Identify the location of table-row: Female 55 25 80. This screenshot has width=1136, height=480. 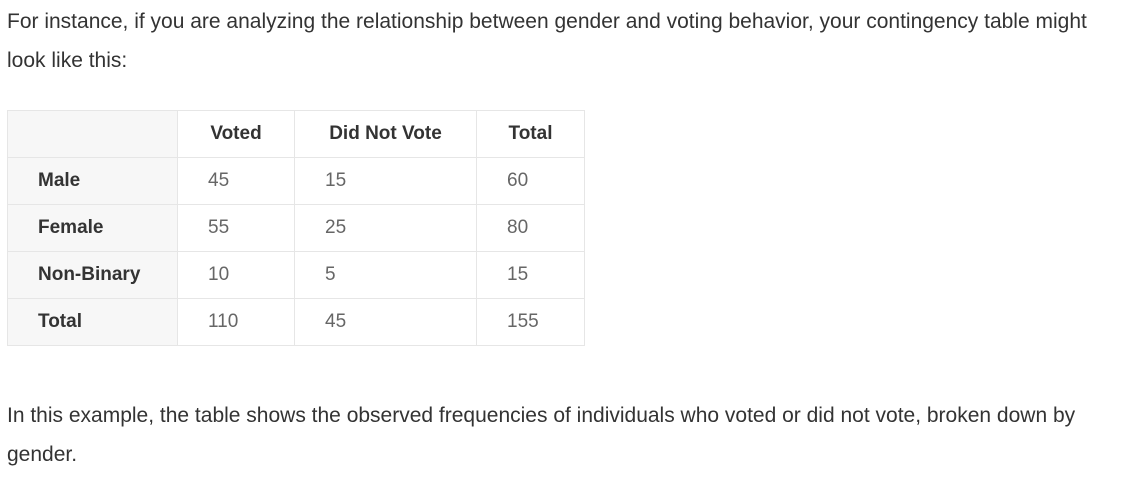
(296, 228).